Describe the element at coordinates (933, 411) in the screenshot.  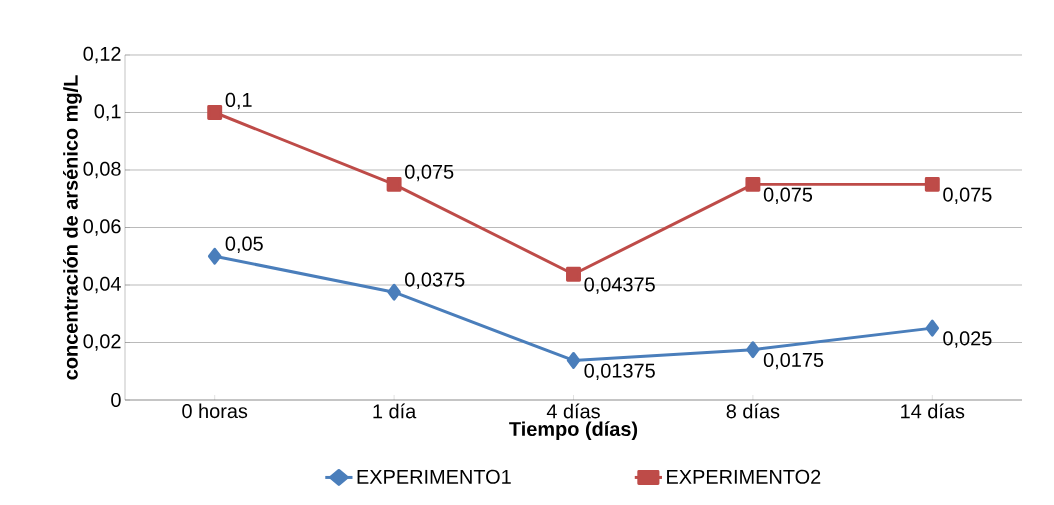
I see `x-tick-label: 14 días` at that location.